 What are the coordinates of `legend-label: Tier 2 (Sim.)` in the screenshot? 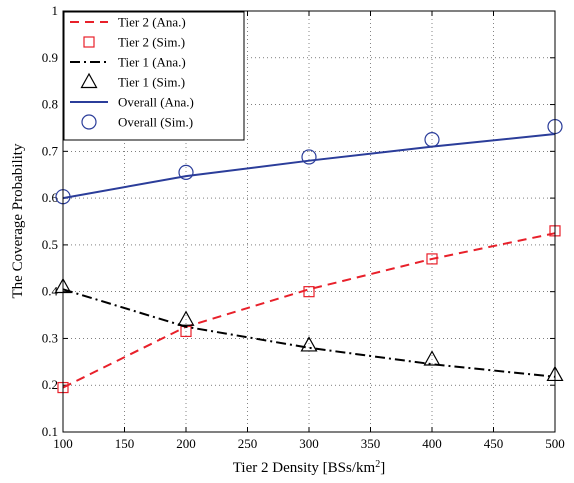 It's located at (151, 42).